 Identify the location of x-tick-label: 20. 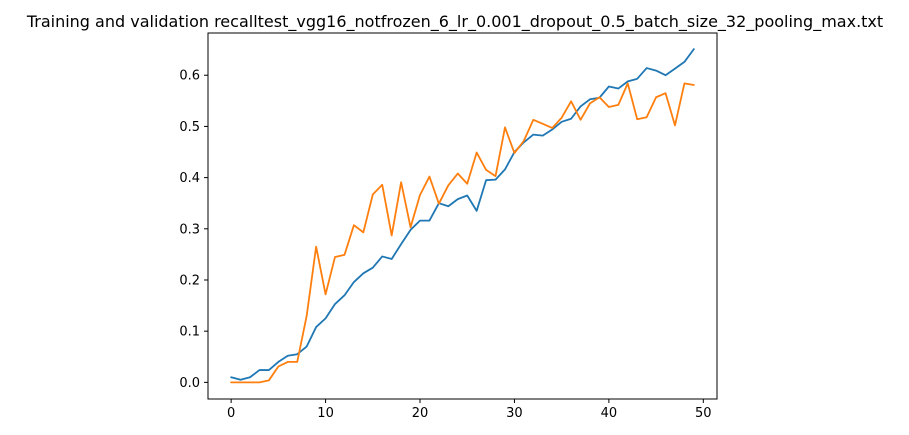
(420, 413).